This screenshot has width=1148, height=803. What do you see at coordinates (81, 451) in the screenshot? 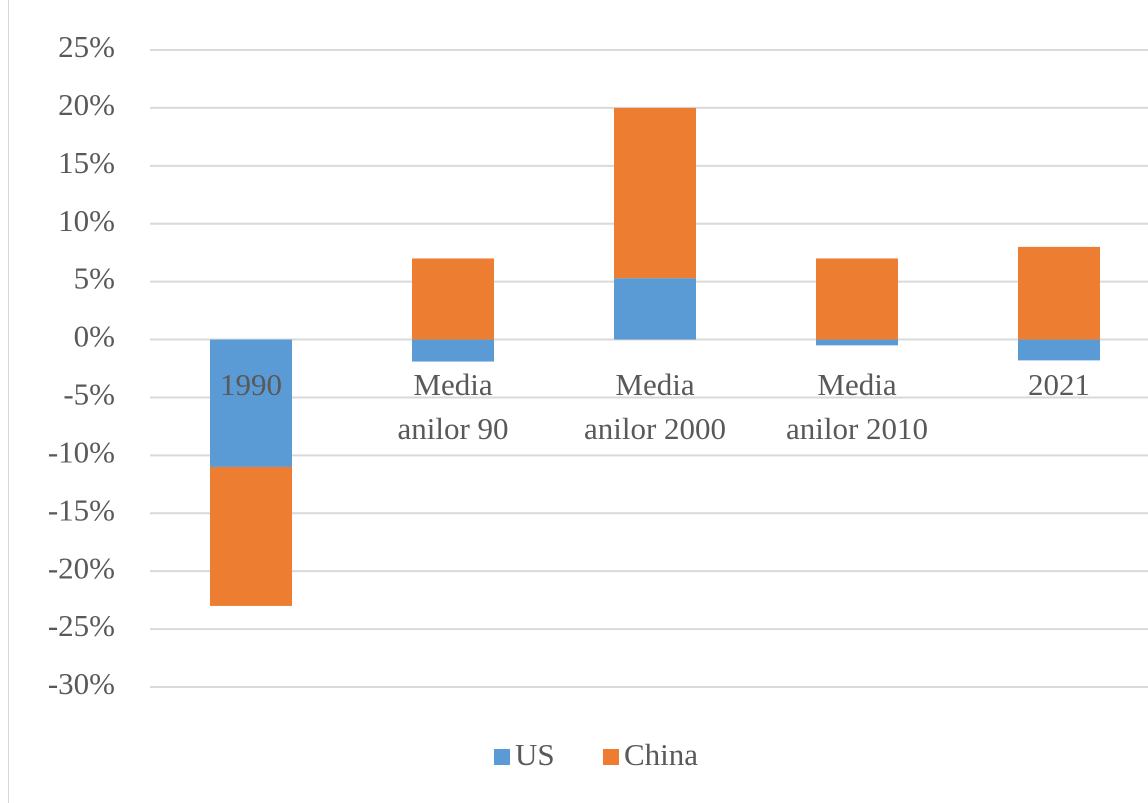
I see `y-tick-label: -10%` at bounding box center [81, 451].